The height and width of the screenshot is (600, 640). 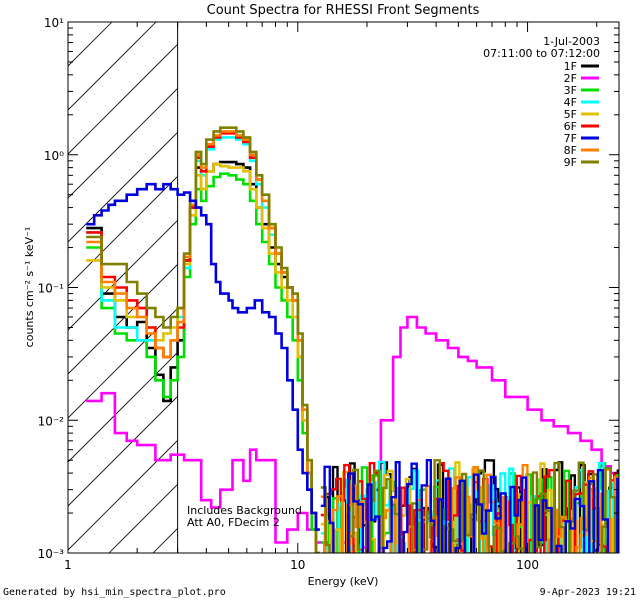 I want to click on series-noise-8f, so click(x=469, y=508).